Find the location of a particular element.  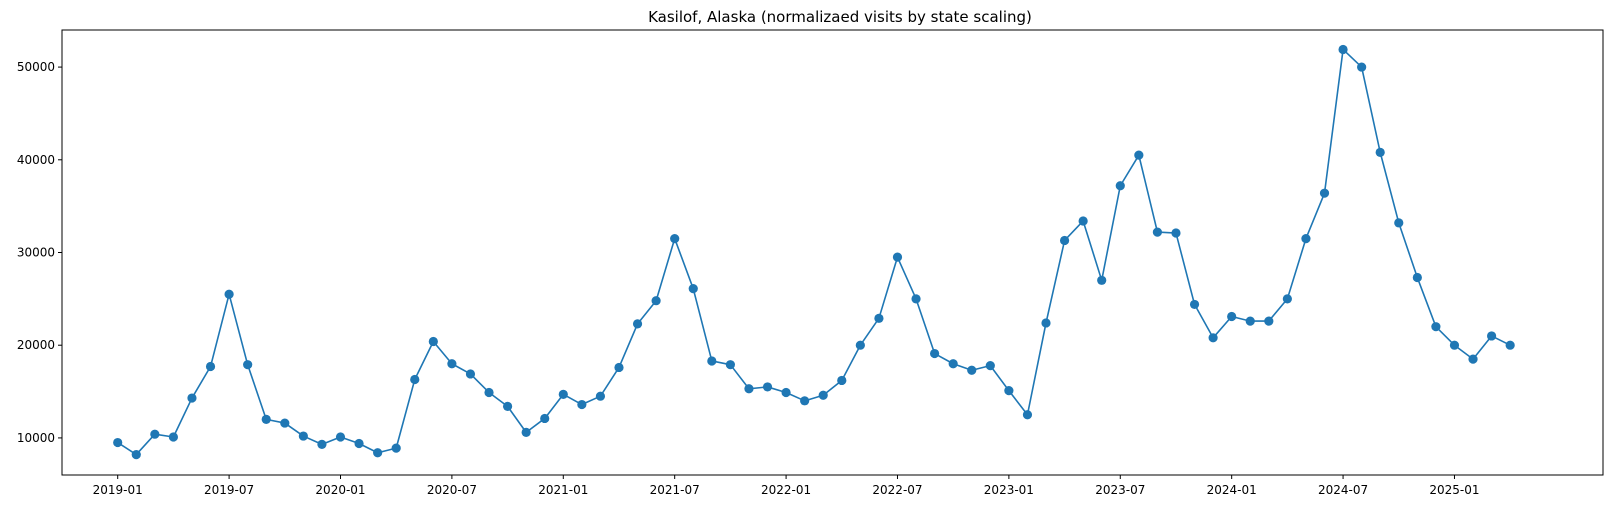

x-tick-label: 2021-01 is located at coordinates (563, 490).